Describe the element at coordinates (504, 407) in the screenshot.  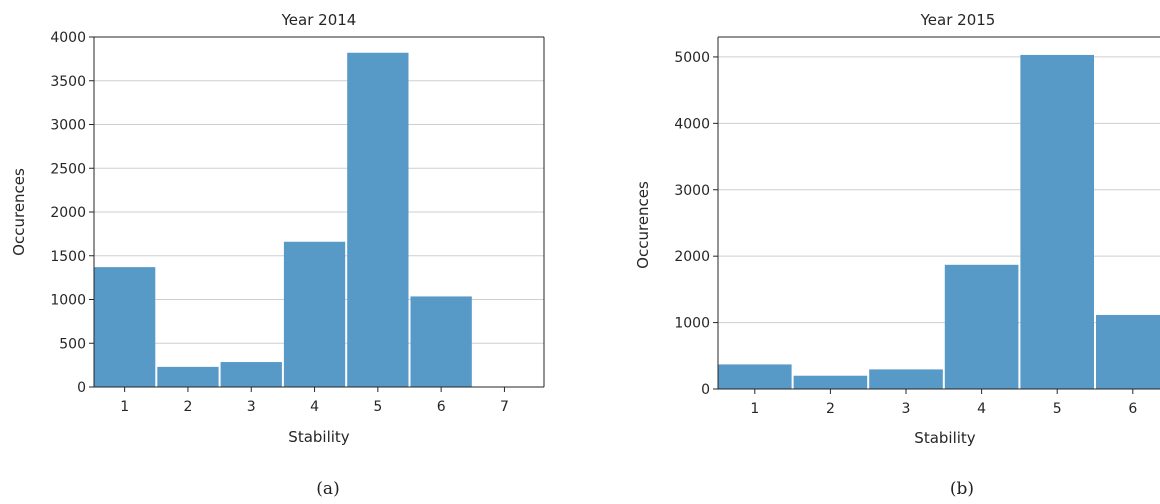
I see `x-tick-label: 7` at that location.